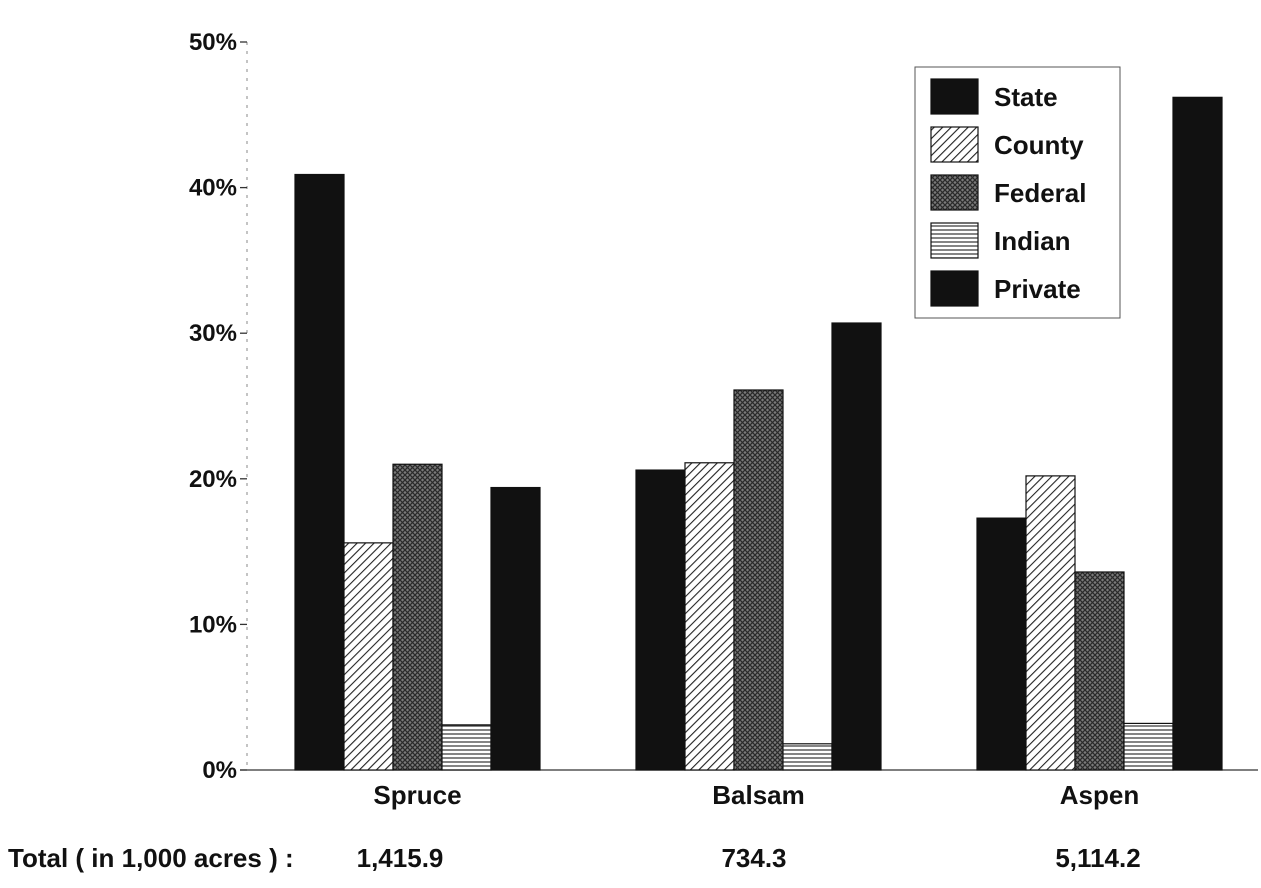 This screenshot has width=1261, height=888. What do you see at coordinates (1032, 241) in the screenshot?
I see `legend-label-indian: Indian` at bounding box center [1032, 241].